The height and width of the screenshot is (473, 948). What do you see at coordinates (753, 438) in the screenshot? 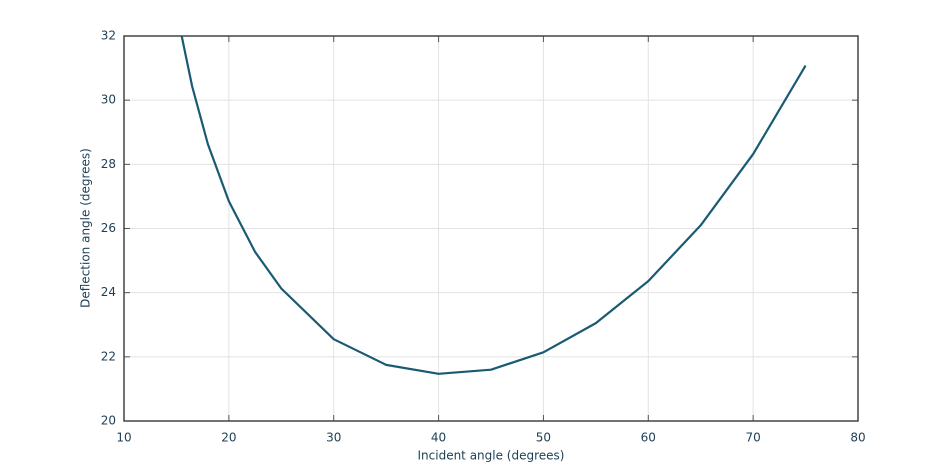
I see `x-tick-label: 70` at bounding box center [753, 438].